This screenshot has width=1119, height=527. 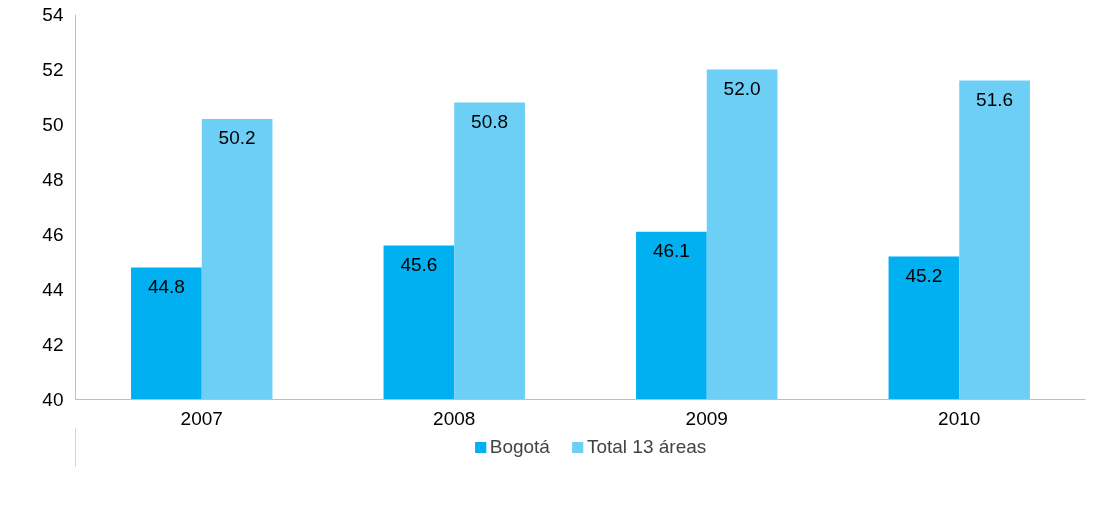 What do you see at coordinates (53, 14) in the screenshot?
I see `y-tick-label: 54` at bounding box center [53, 14].